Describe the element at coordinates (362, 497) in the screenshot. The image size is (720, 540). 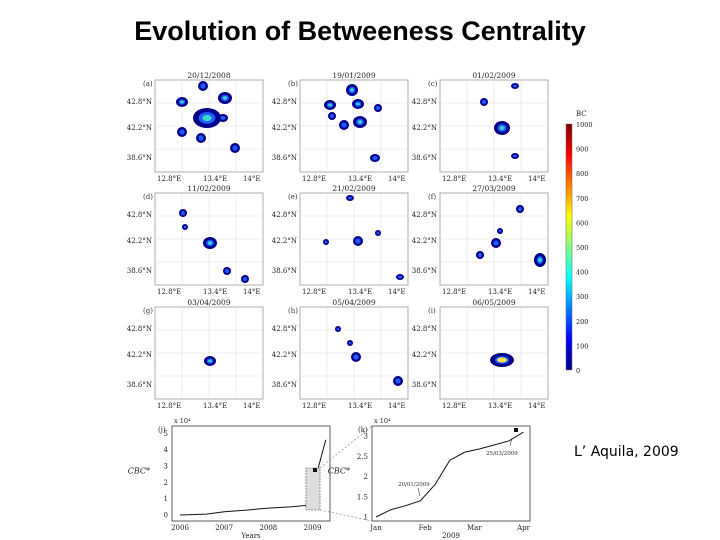
I see `y-tick-label: 1.5` at that location.